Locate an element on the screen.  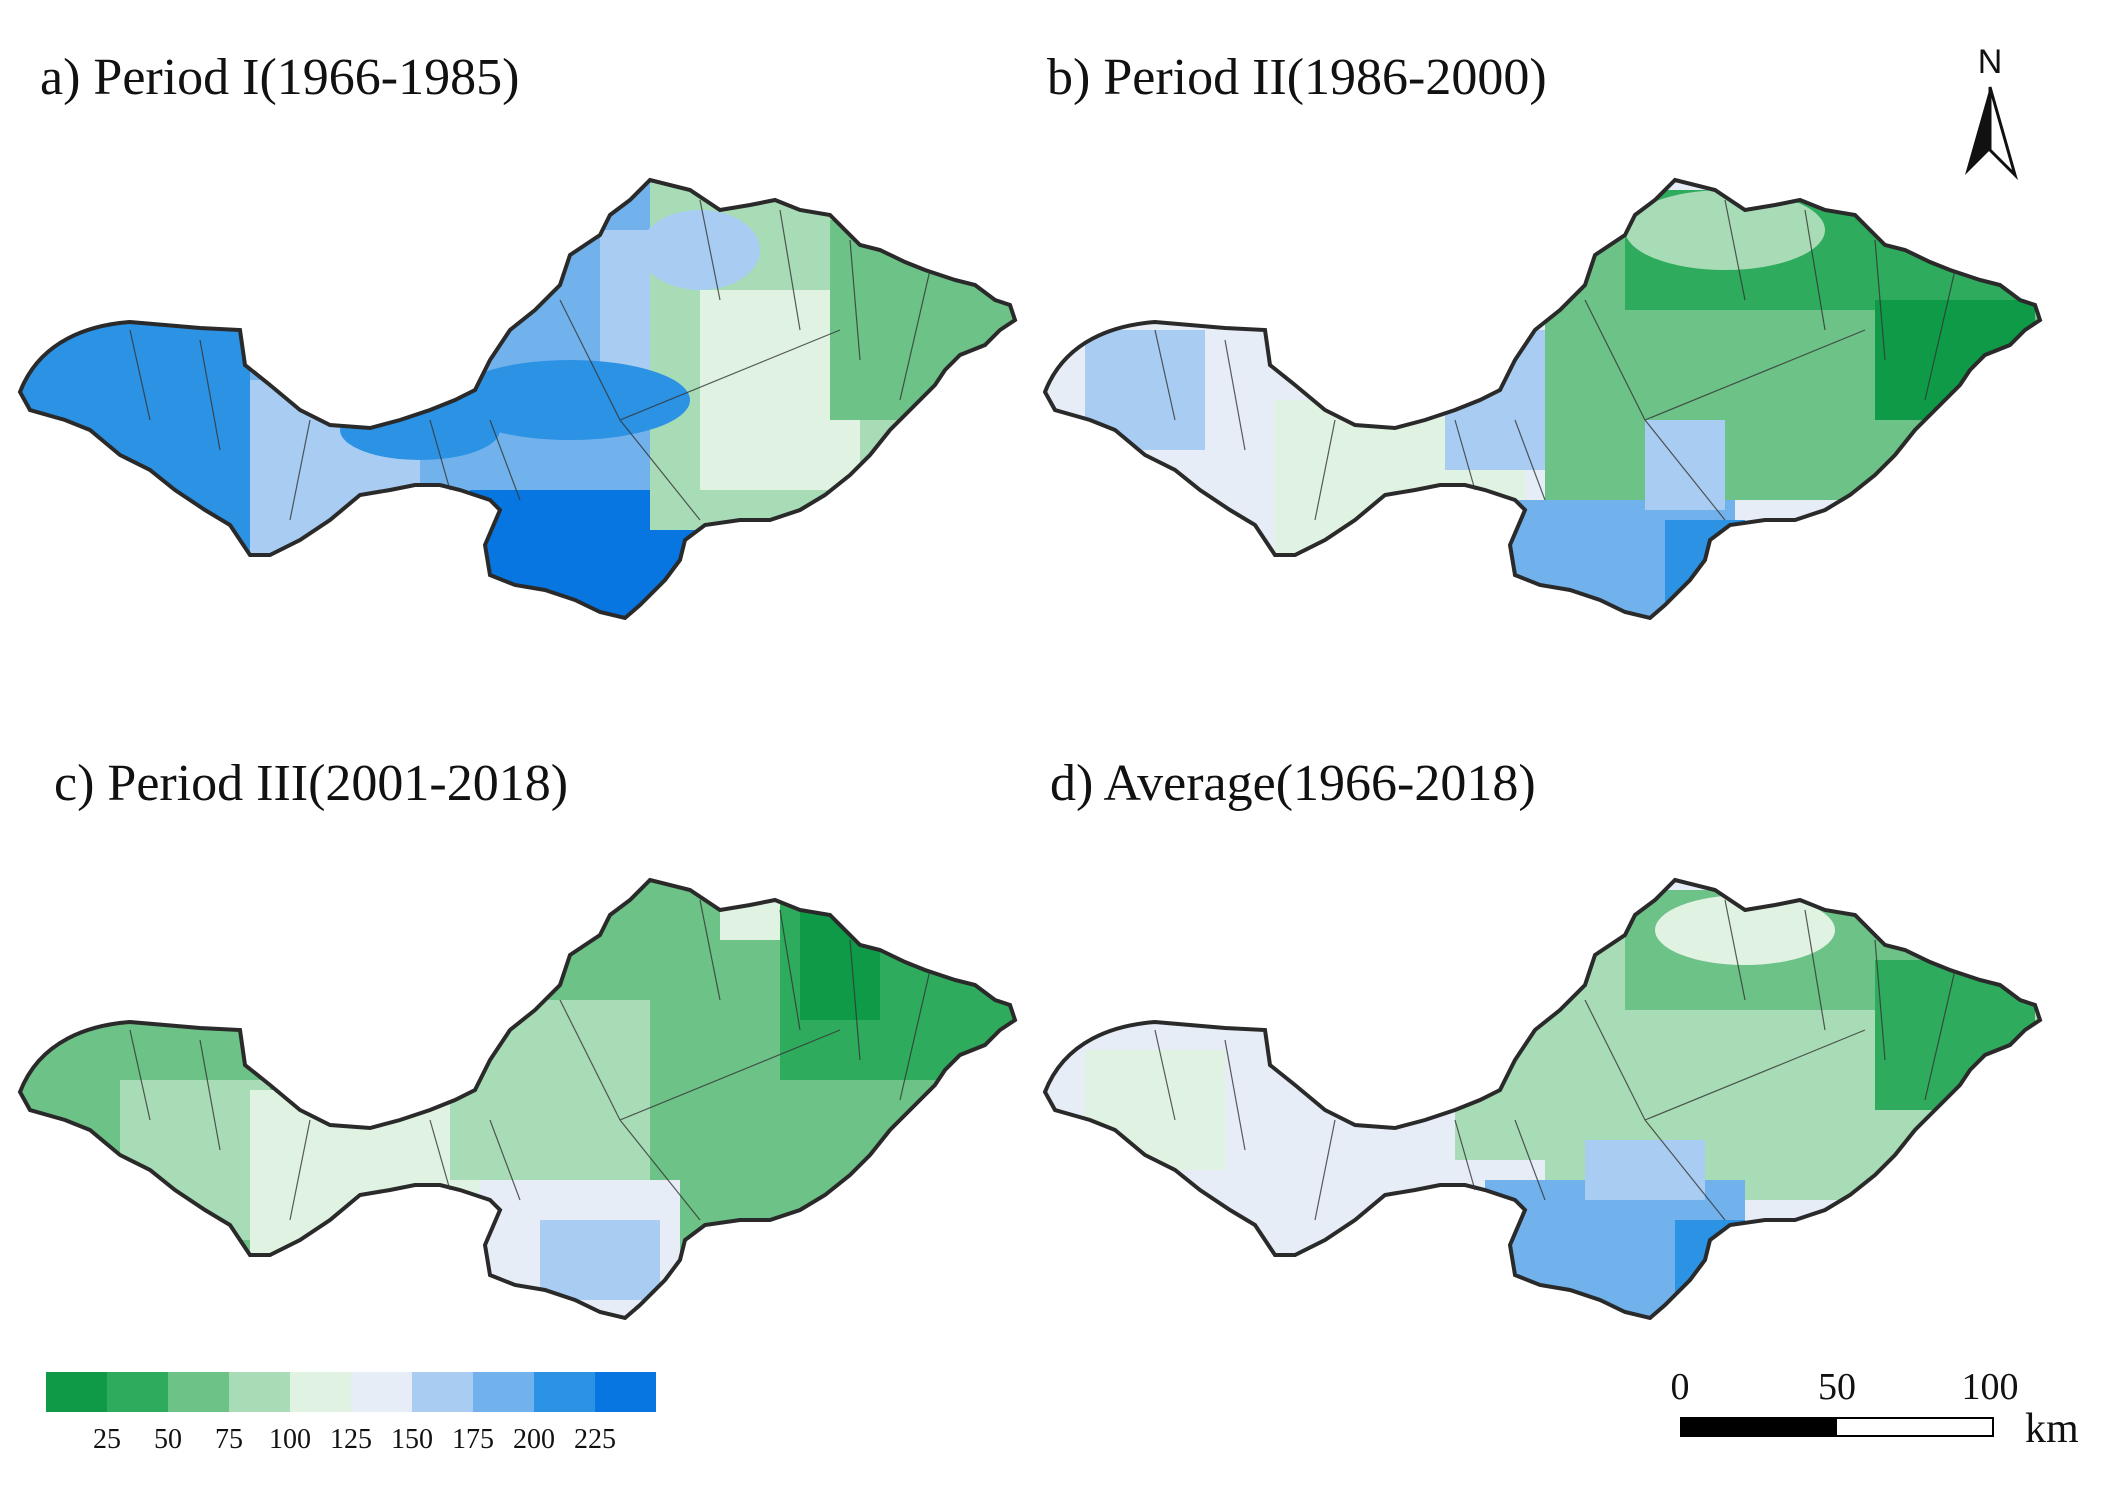
scale-bar-graphic is located at coordinates (1837, 1427).